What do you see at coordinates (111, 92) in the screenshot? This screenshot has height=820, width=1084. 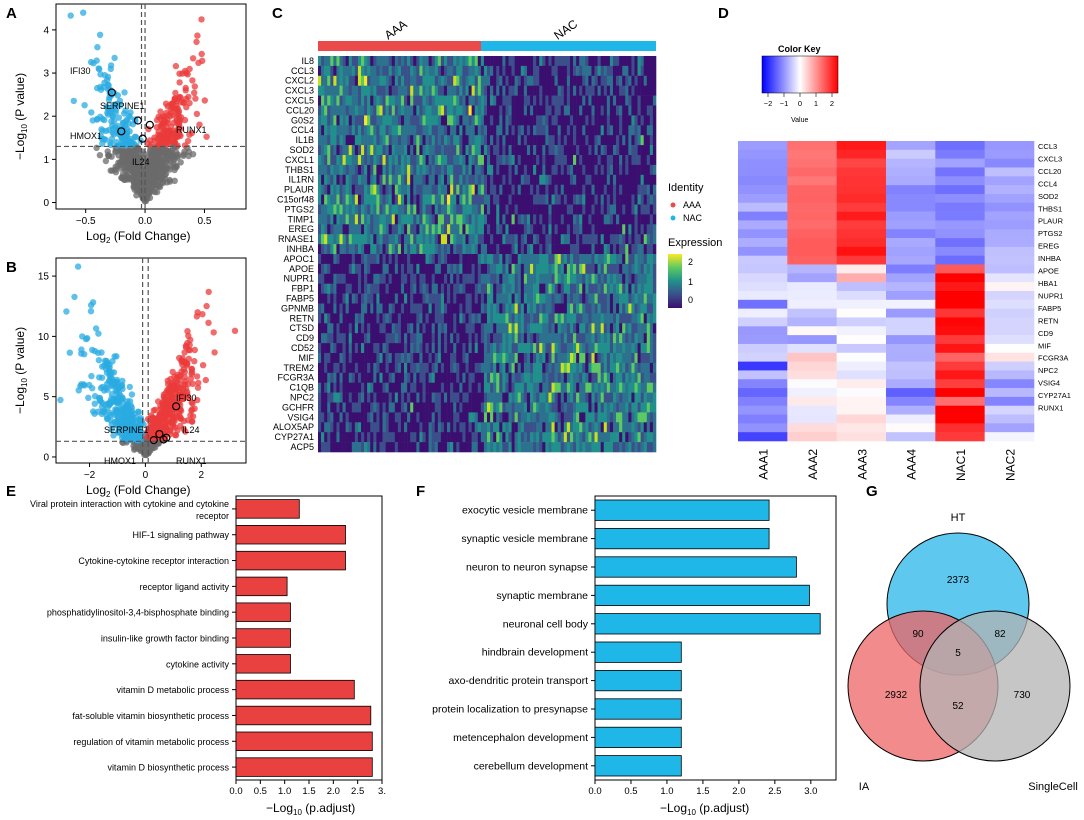 I see `highlight-point` at bounding box center [111, 92].